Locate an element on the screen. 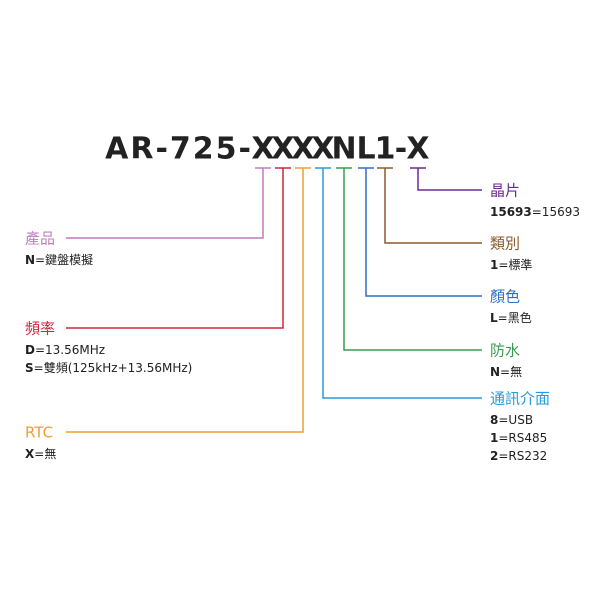 The image size is (600, 600). group-title: 顏色 is located at coordinates (505, 297).